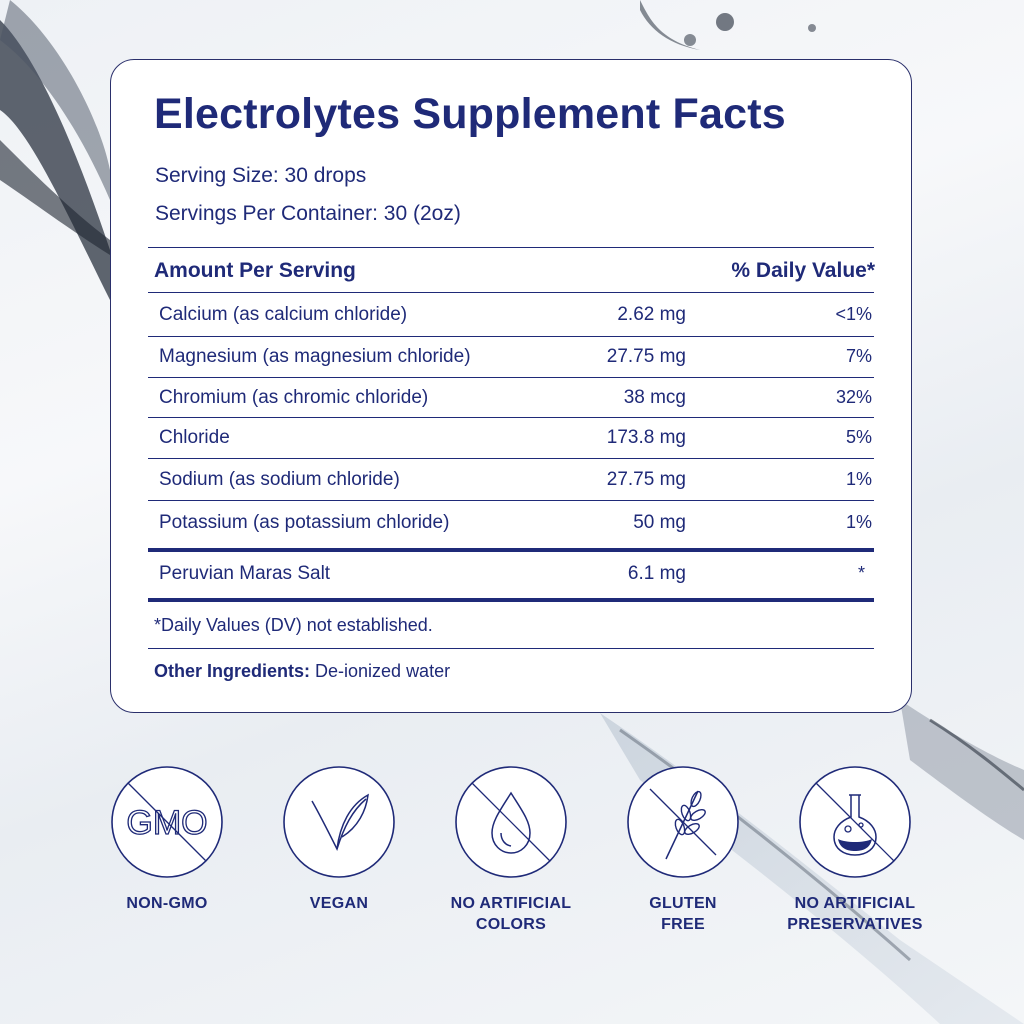 This screenshot has height=1024, width=1024. Describe the element at coordinates (293, 625) in the screenshot. I see `dv-note: *Daily Values (DV) not established.` at that location.